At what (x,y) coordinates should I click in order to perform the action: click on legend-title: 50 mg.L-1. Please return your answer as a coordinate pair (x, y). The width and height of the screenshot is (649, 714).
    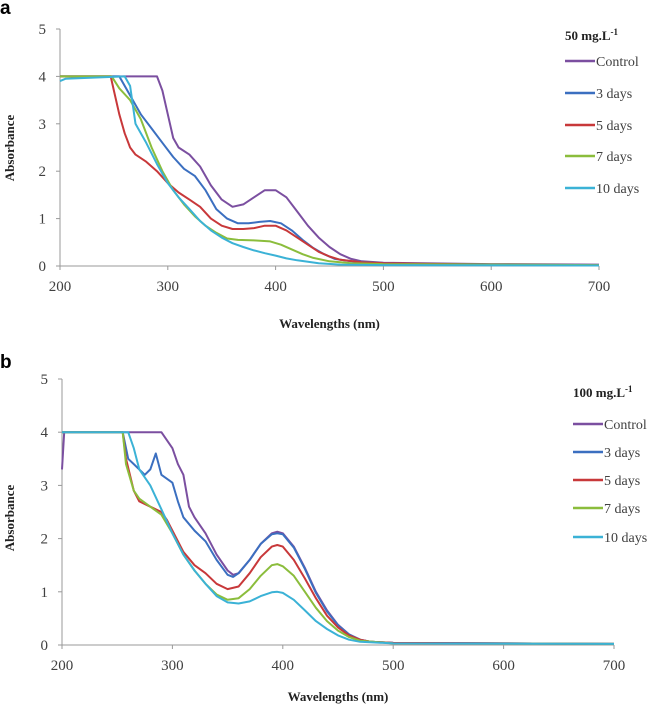
    Looking at the image, I should click on (591, 35).